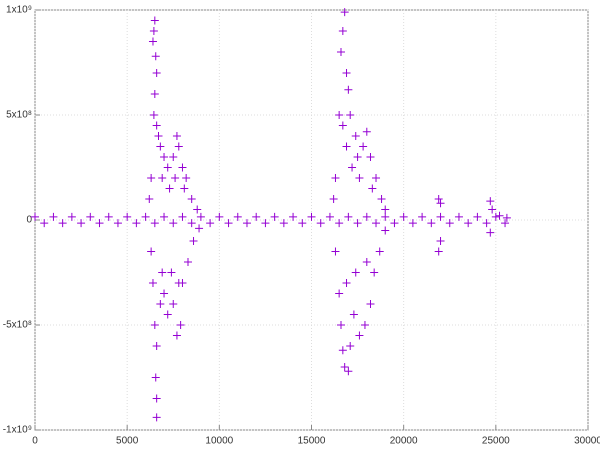  Describe the element at coordinates (312, 441) in the screenshot. I see `x-tick-label: 15000` at that location.